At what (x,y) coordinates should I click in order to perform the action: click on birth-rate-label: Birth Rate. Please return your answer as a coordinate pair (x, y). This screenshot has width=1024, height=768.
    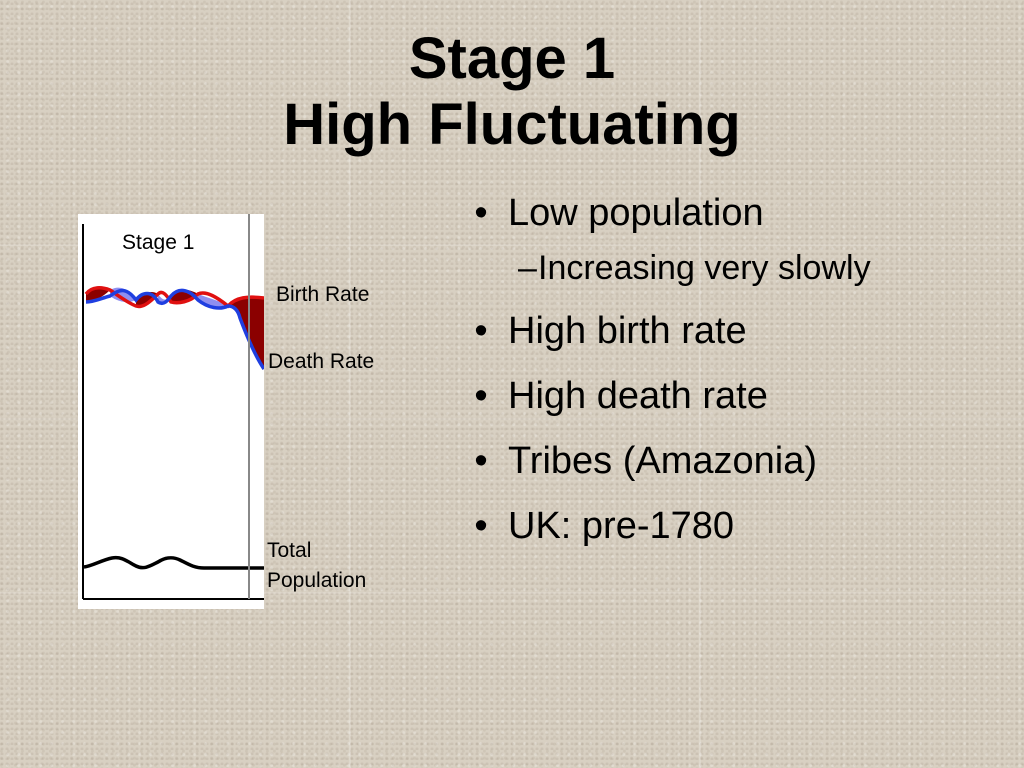
    Looking at the image, I should click on (323, 294).